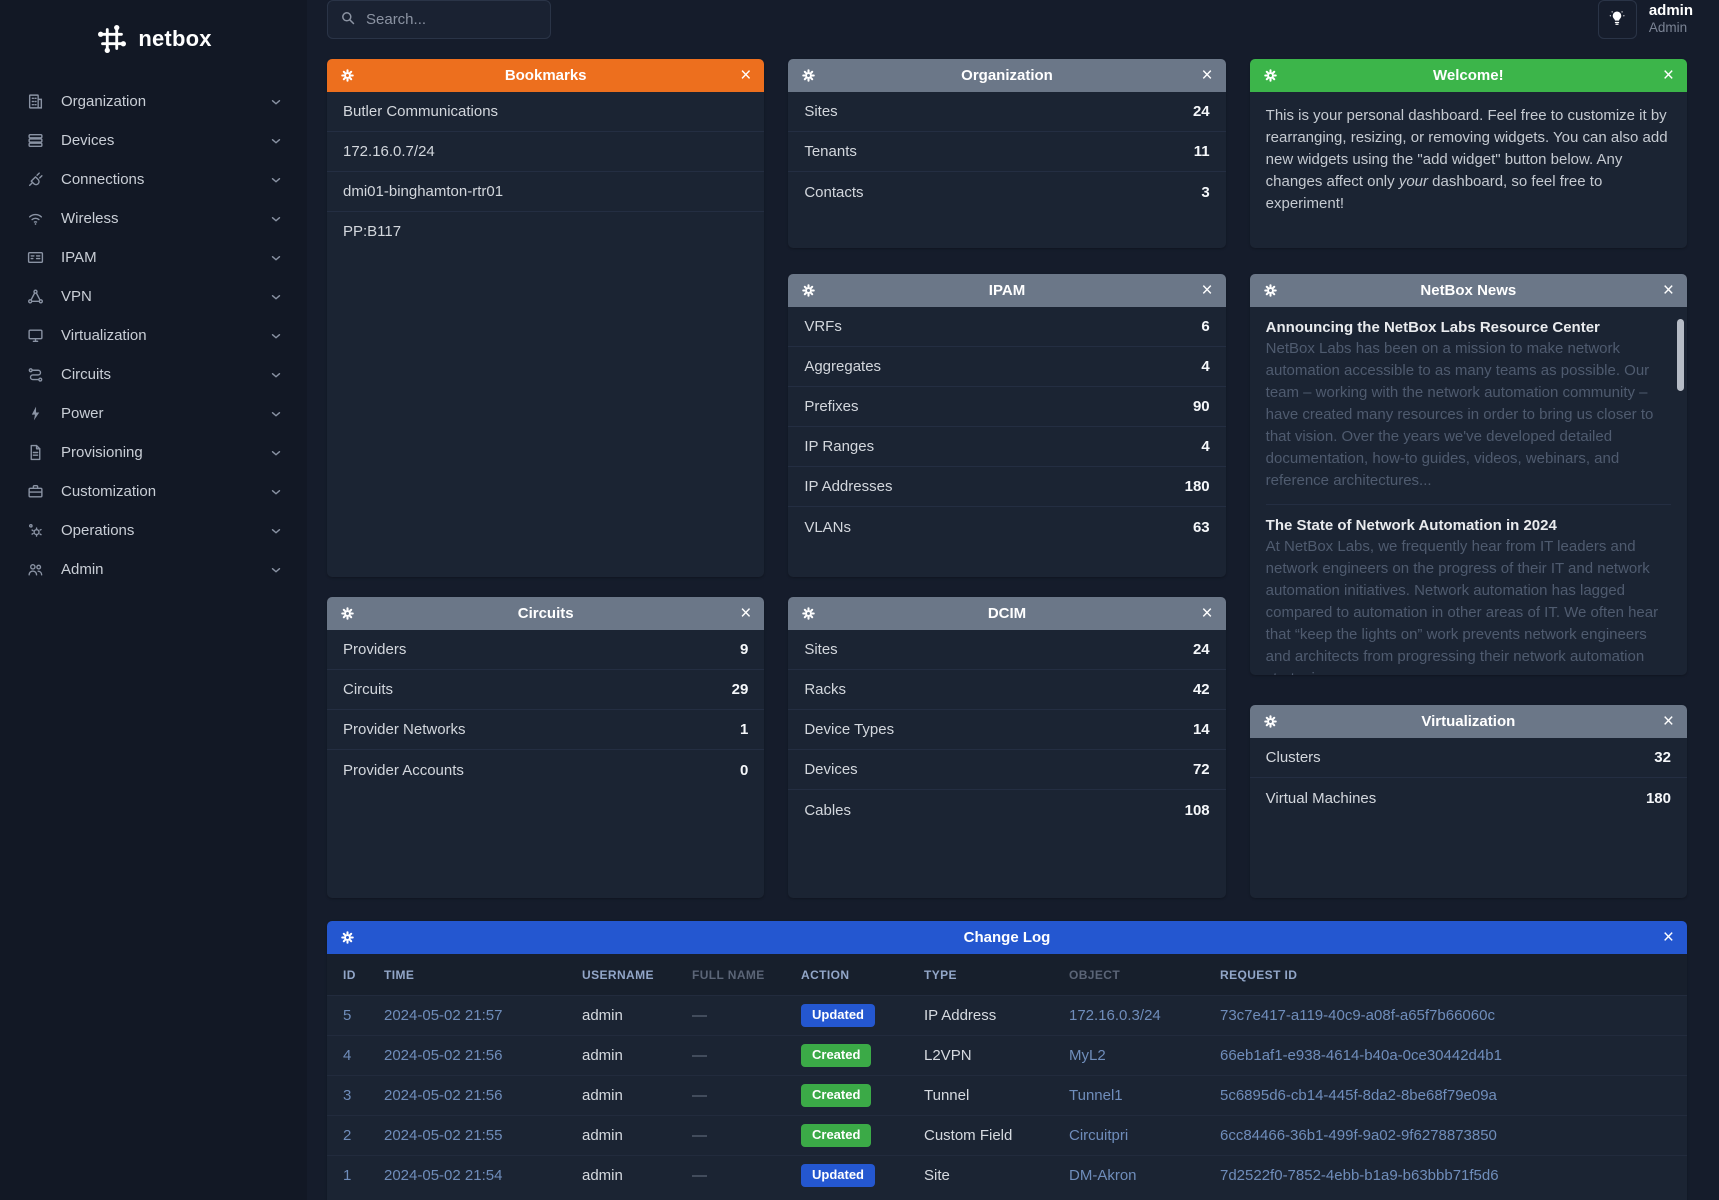 The width and height of the screenshot is (1719, 1200). What do you see at coordinates (1358, 1095) in the screenshot?
I see `request-id-link: 5c6895d6-cb14-445f-8da2-8be68f79e09a` at bounding box center [1358, 1095].